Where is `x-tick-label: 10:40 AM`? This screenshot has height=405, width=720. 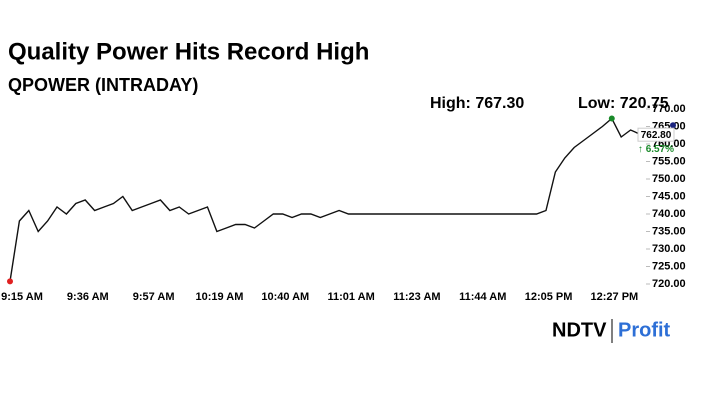
x-tick-label: 10:40 AM is located at coordinates (285, 297).